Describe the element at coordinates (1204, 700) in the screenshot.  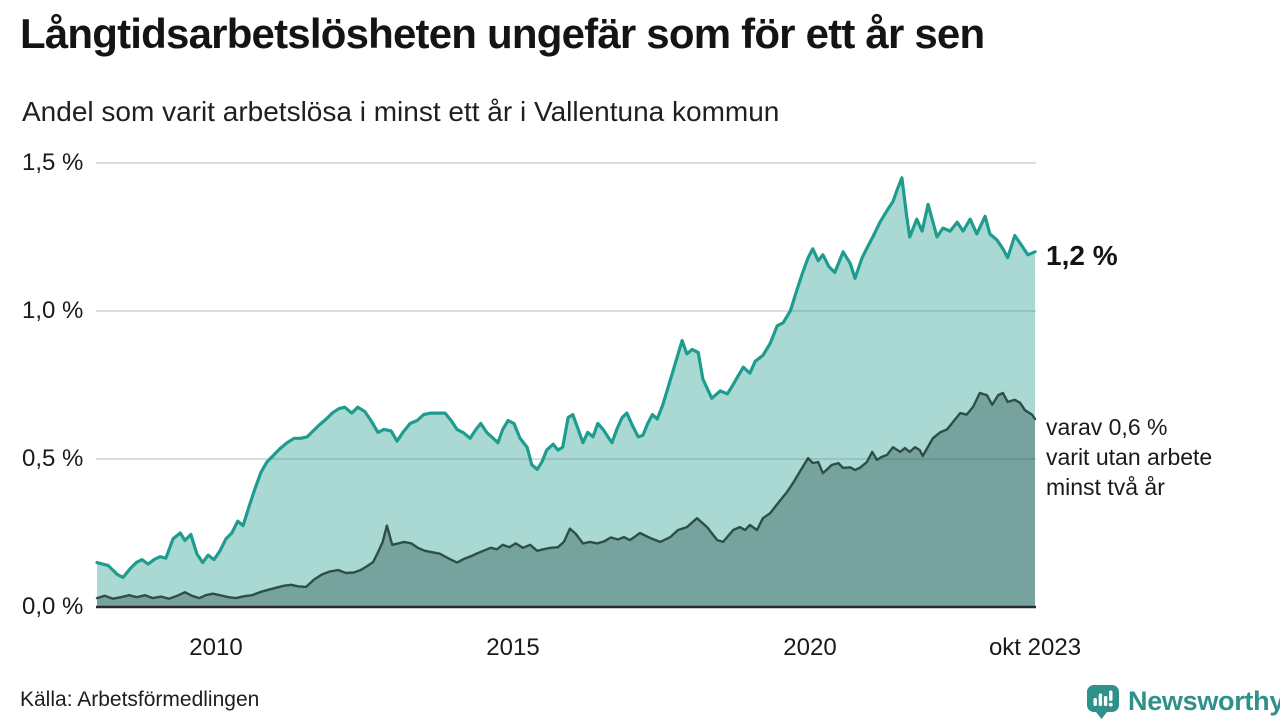
I see `newsworthy-wordmark: Newsworthy` at that location.